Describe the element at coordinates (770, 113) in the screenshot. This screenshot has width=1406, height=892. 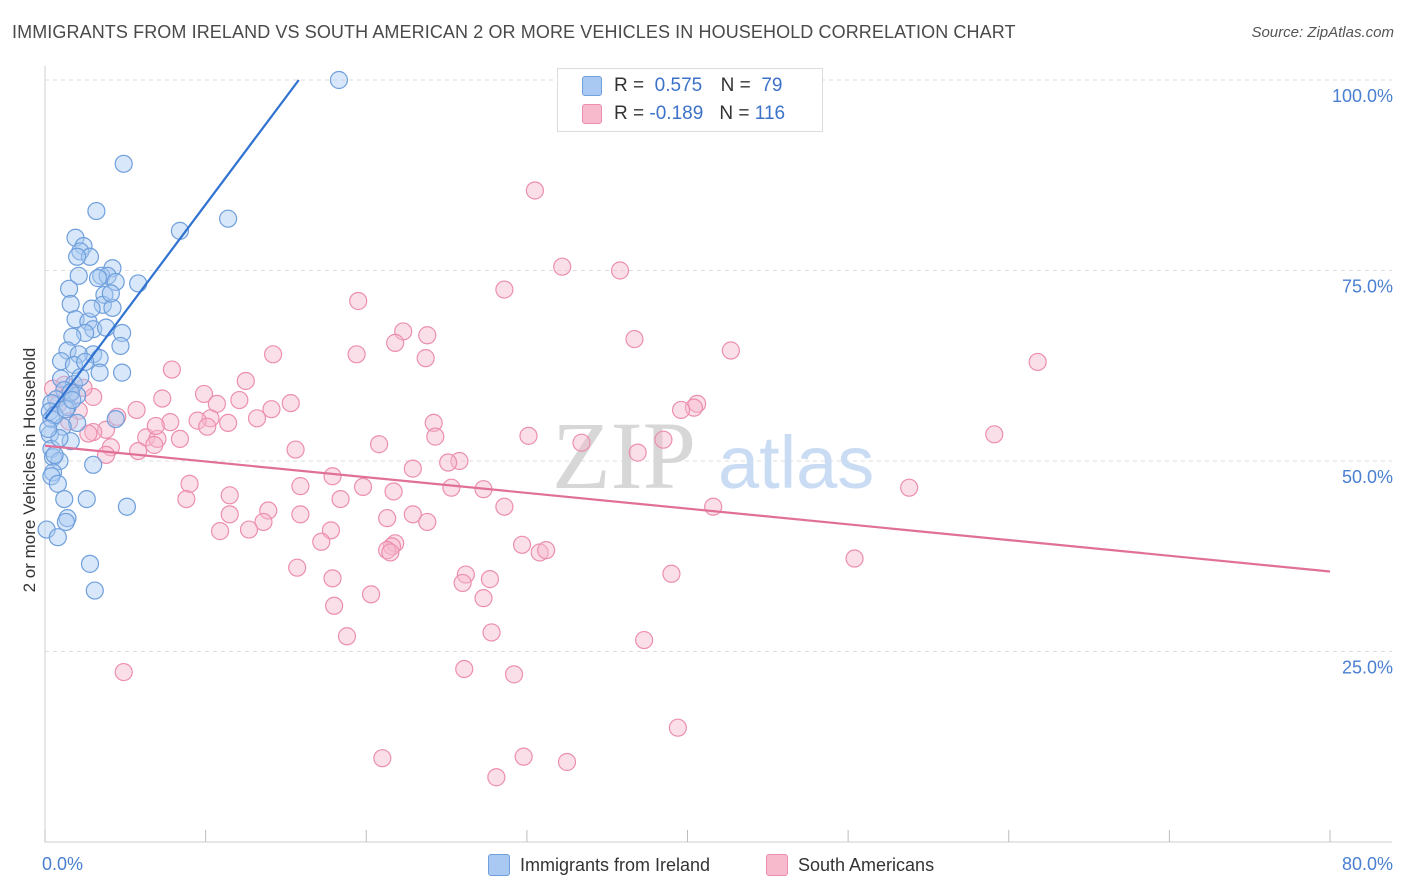
I see `legend-n-south-americans: 116` at that location.